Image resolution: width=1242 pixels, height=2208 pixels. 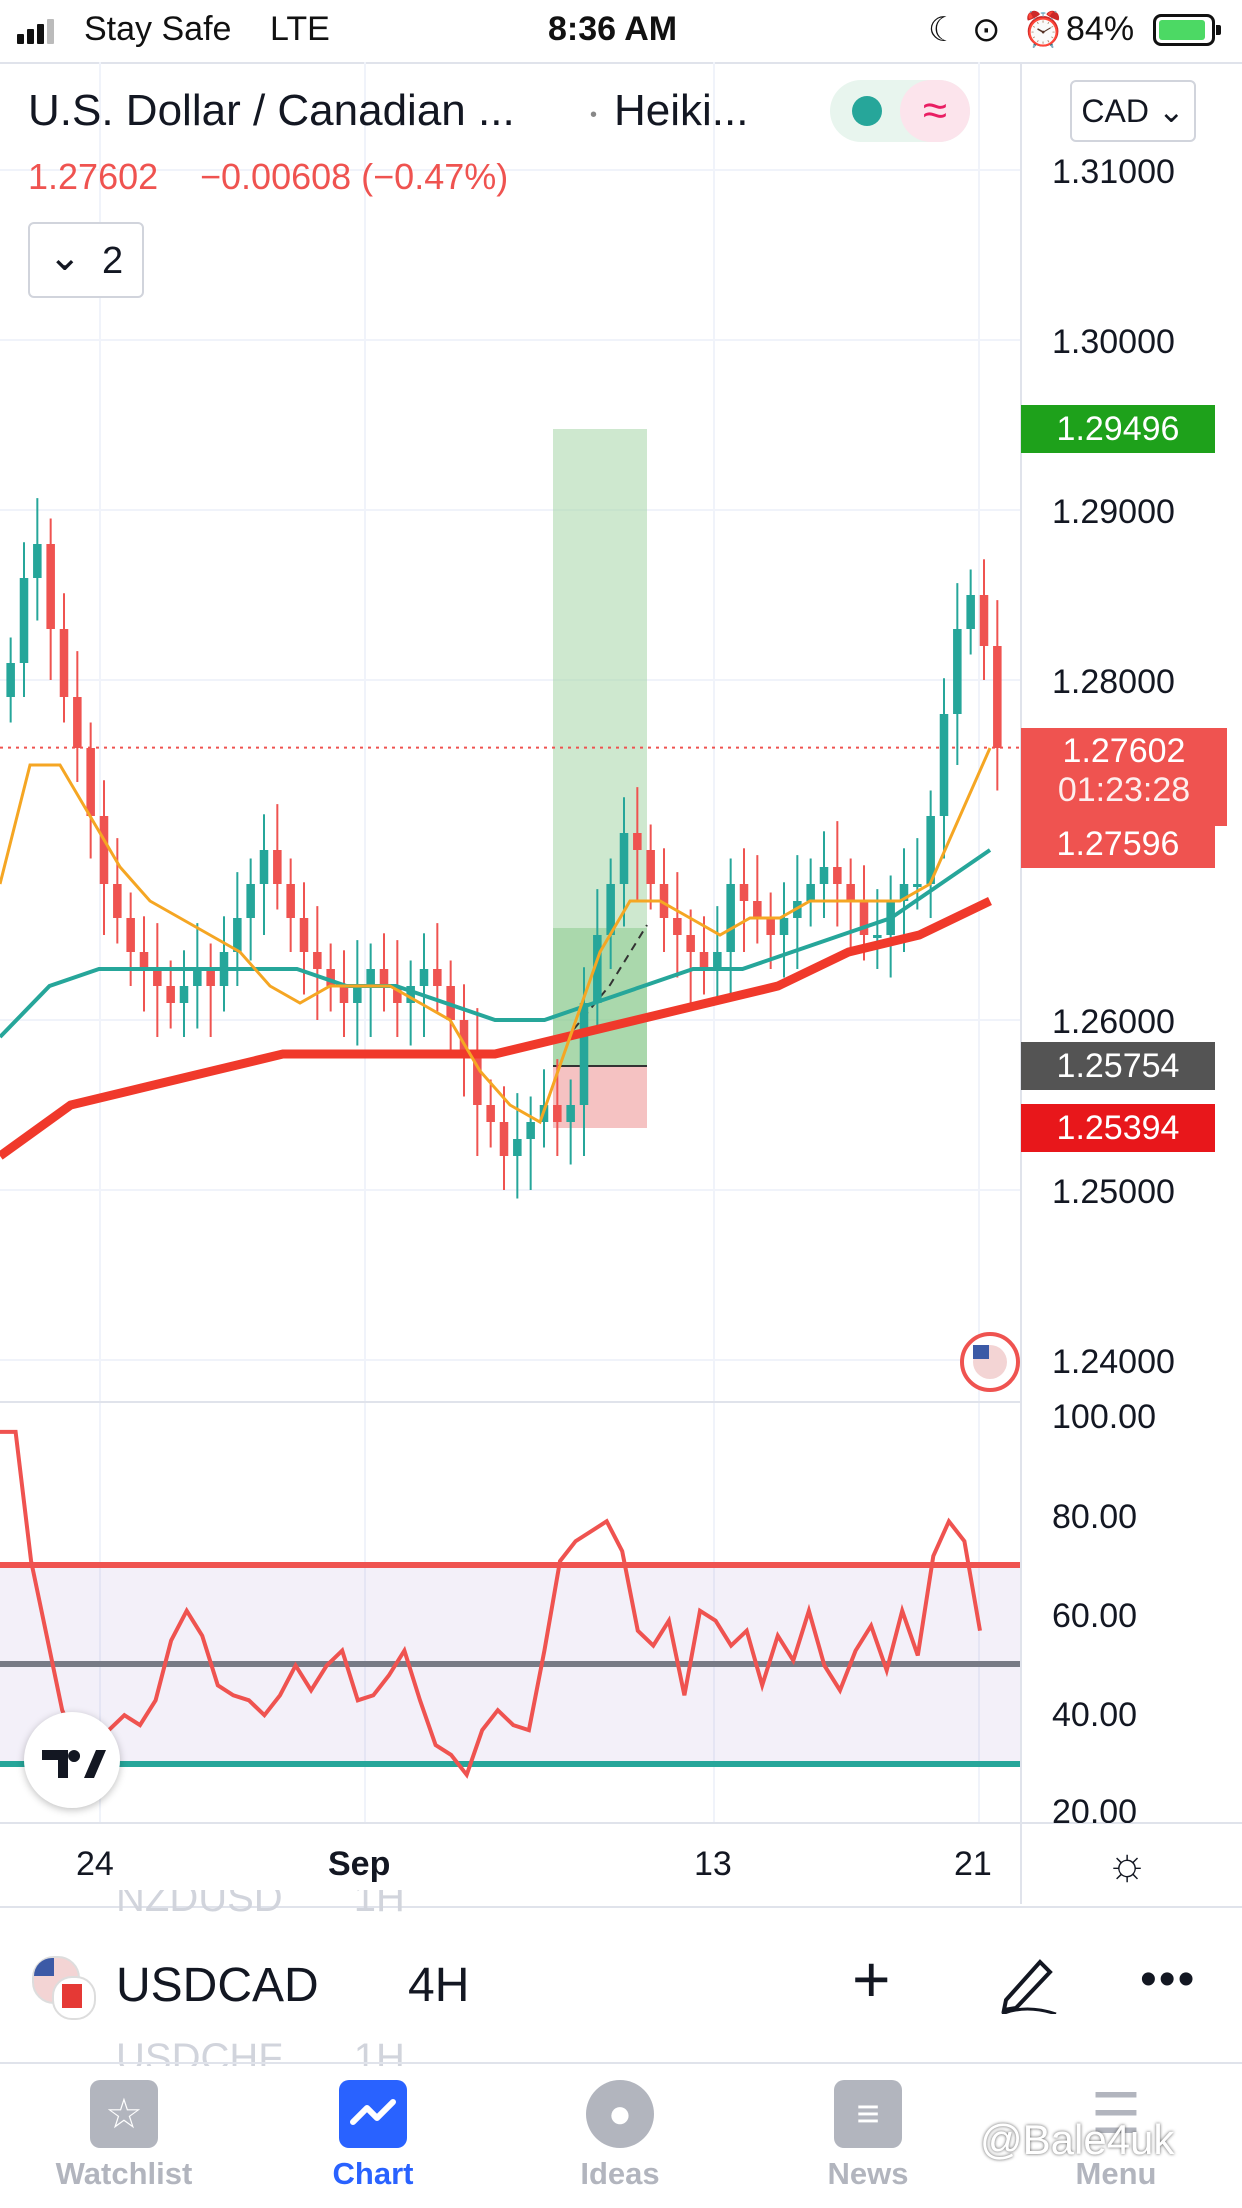 What do you see at coordinates (1113, 682) in the screenshot?
I see `price-axis-label: 1.28000` at bounding box center [1113, 682].